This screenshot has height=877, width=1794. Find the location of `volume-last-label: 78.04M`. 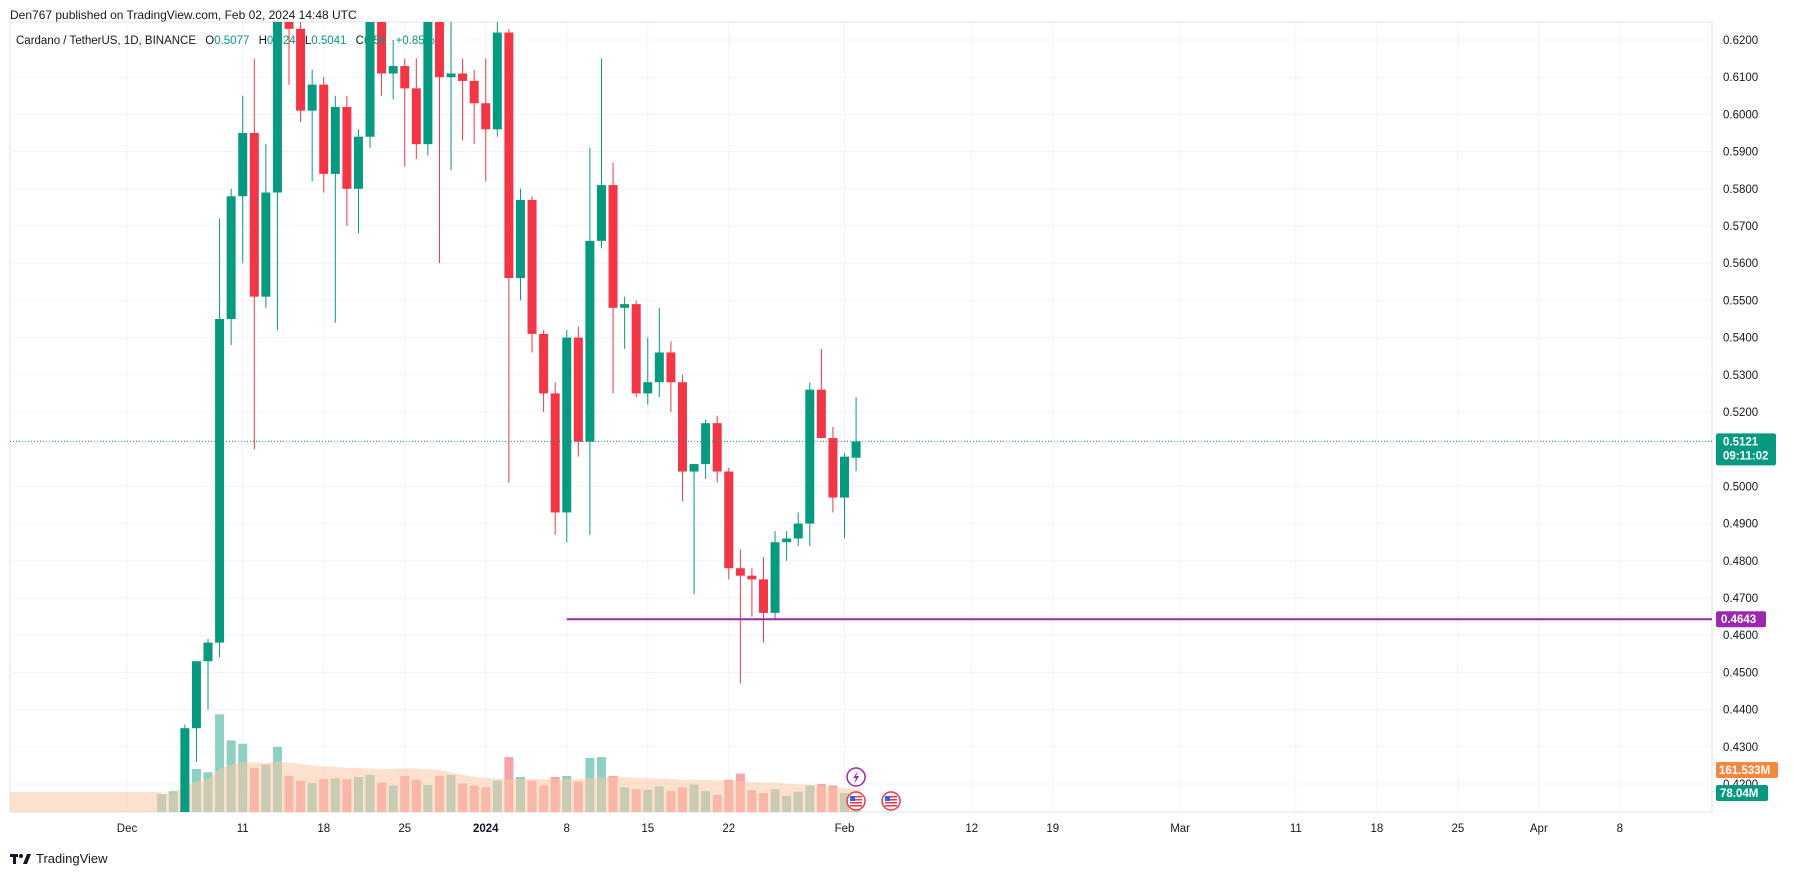

volume-last-label: 78.04M is located at coordinates (1739, 794).